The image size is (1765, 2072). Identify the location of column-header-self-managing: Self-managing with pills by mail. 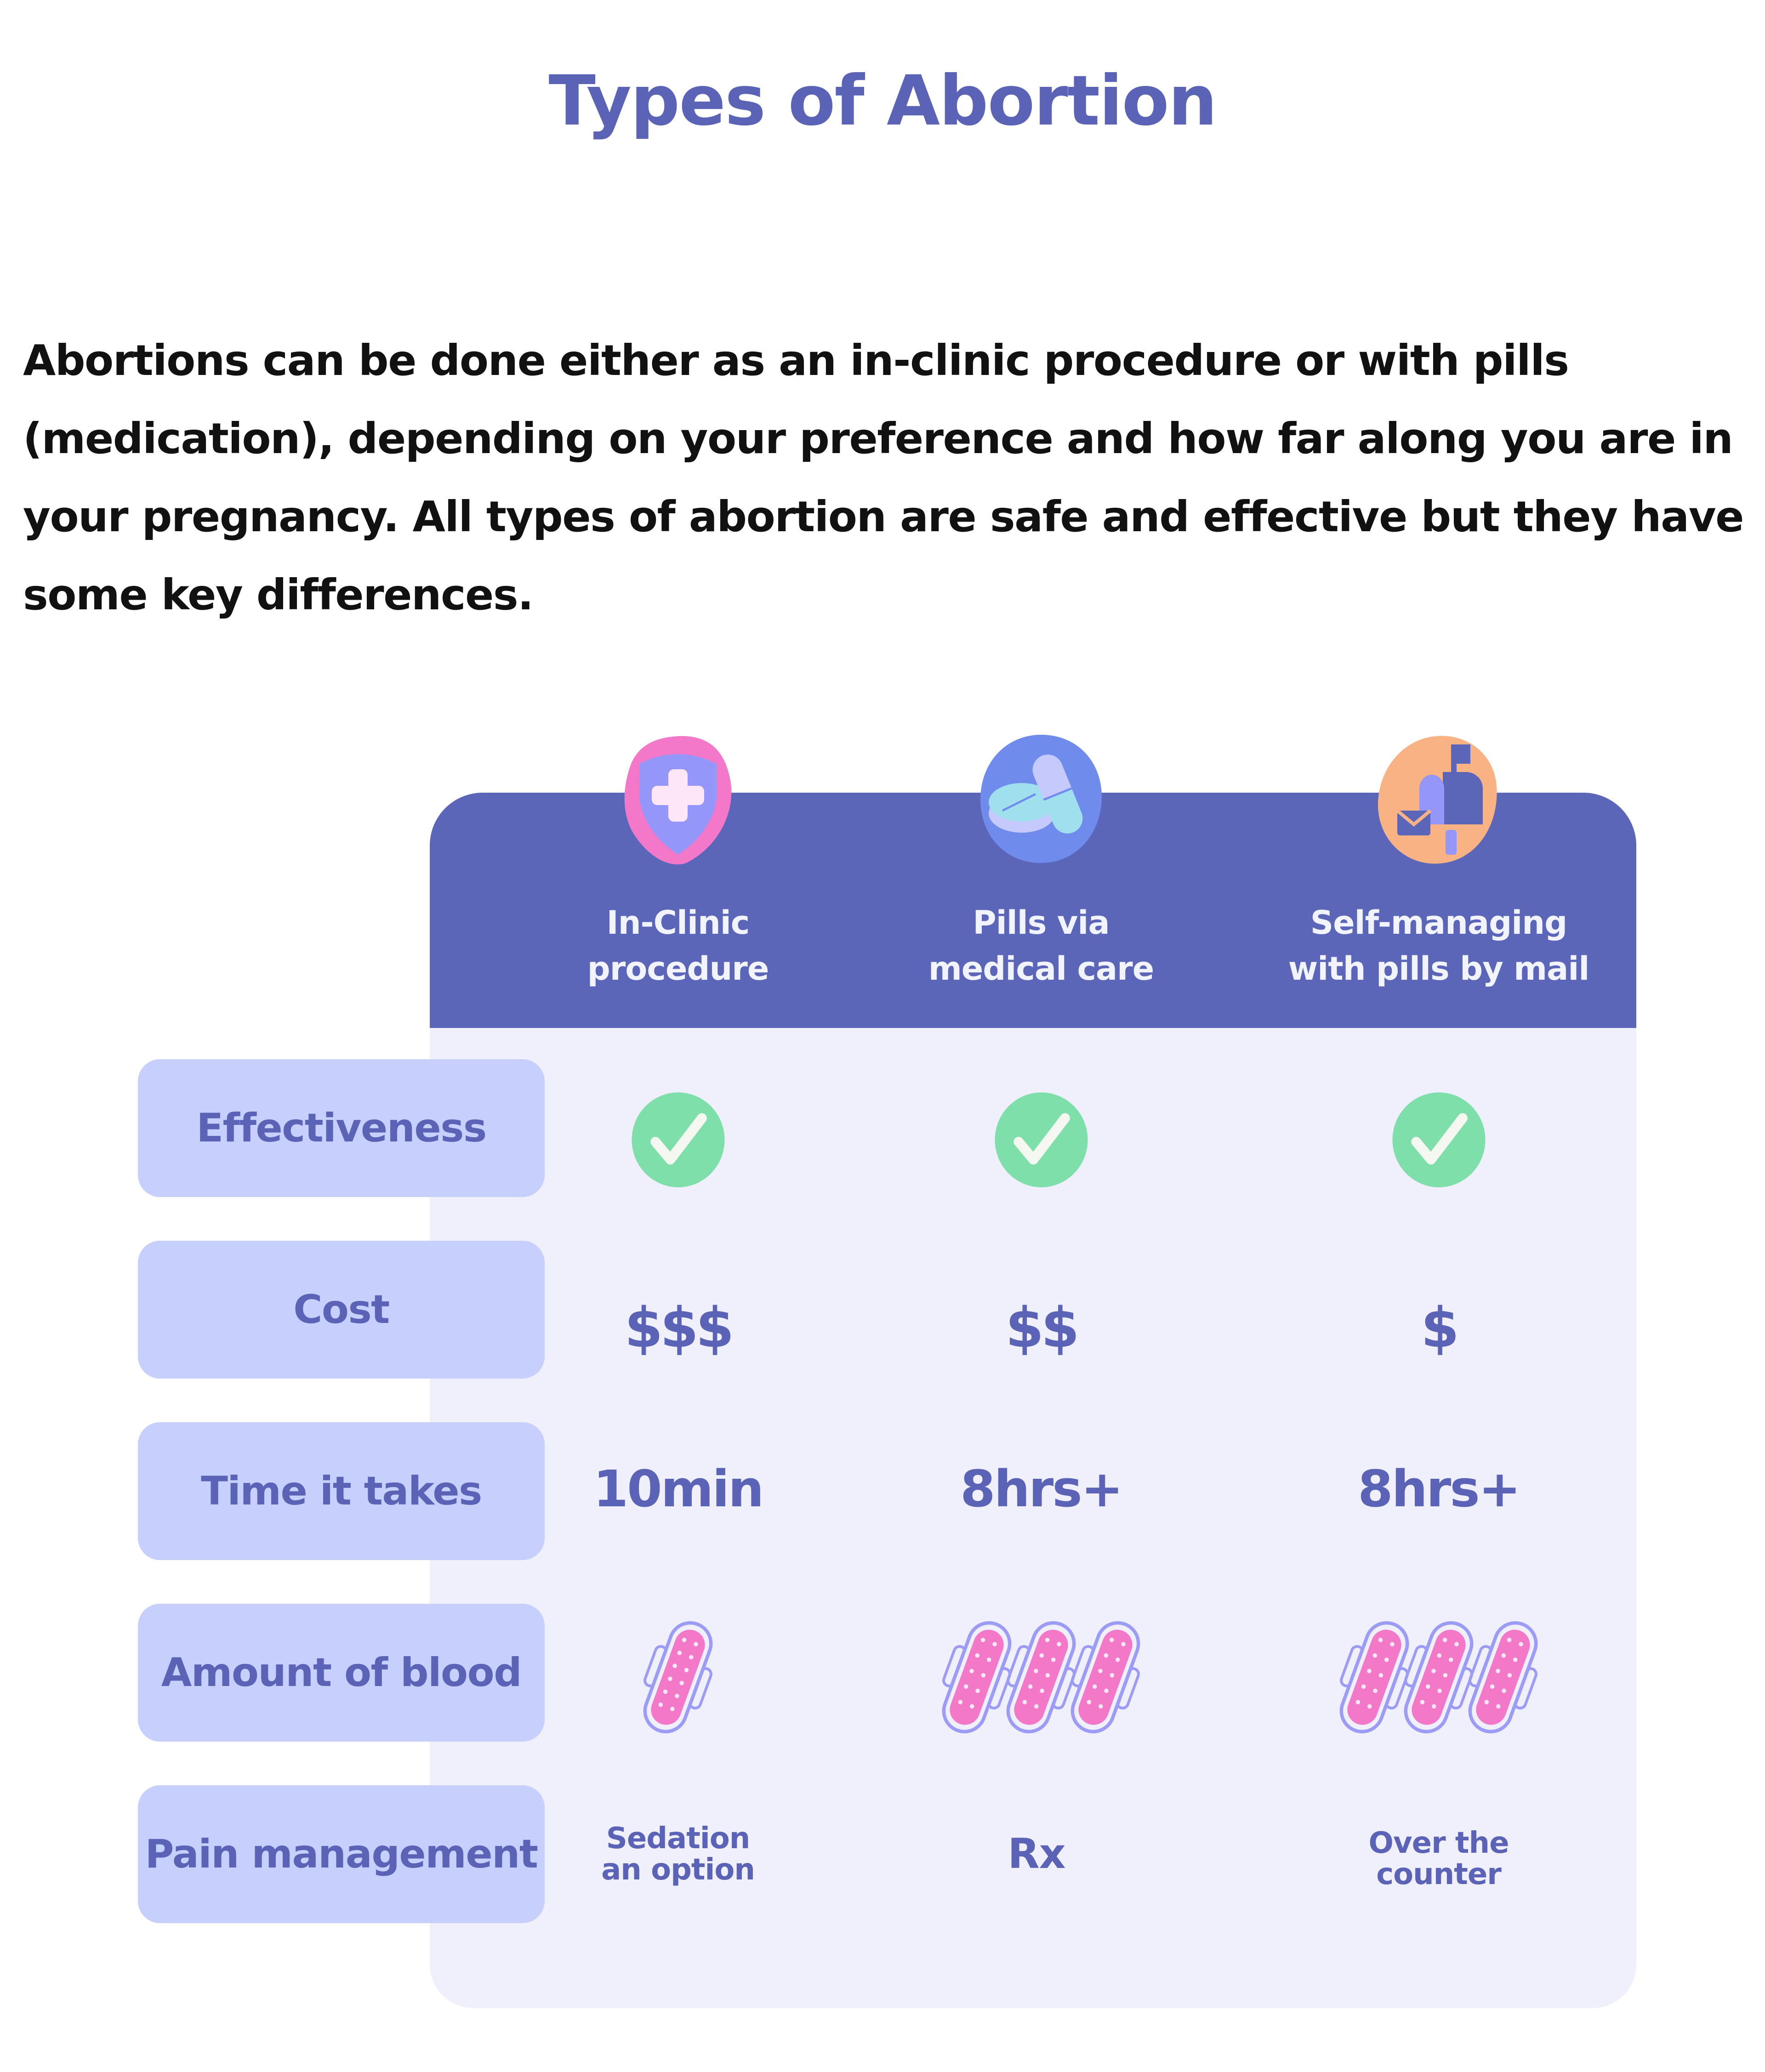
(1439, 873).